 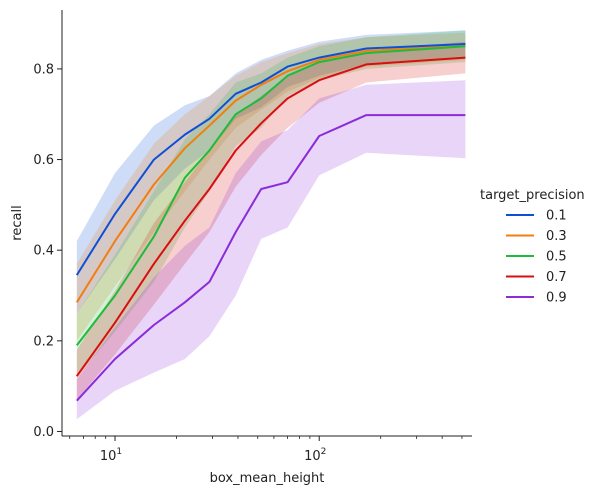 I want to click on legend-label-0.3: 0.3, so click(x=556, y=236).